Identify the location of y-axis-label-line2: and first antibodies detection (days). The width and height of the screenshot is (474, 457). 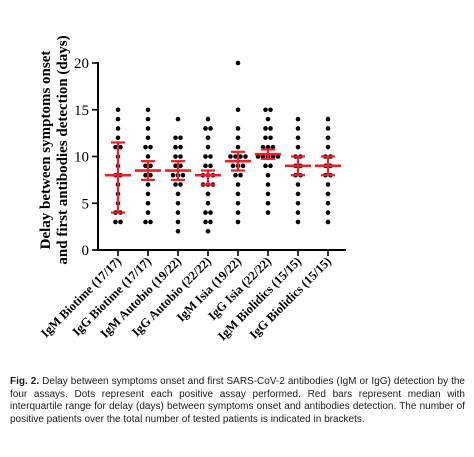
(63, 149).